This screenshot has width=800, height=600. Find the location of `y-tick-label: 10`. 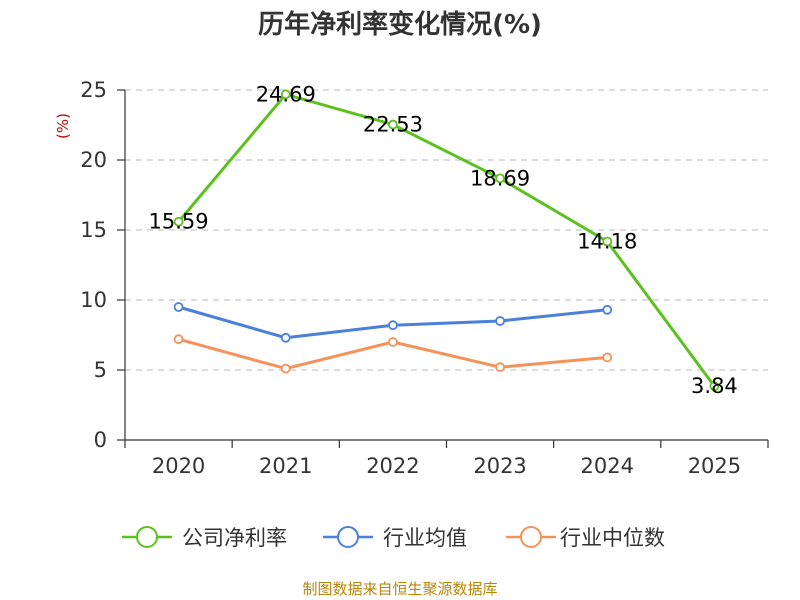

y-tick-label: 10 is located at coordinates (93, 300).